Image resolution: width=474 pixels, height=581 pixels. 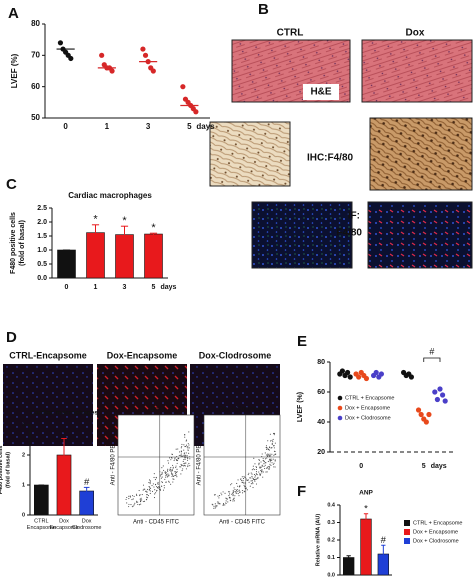 What do you see at coordinates (349, 233) in the screenshot?
I see `row-label: F4/80` at bounding box center [349, 233].